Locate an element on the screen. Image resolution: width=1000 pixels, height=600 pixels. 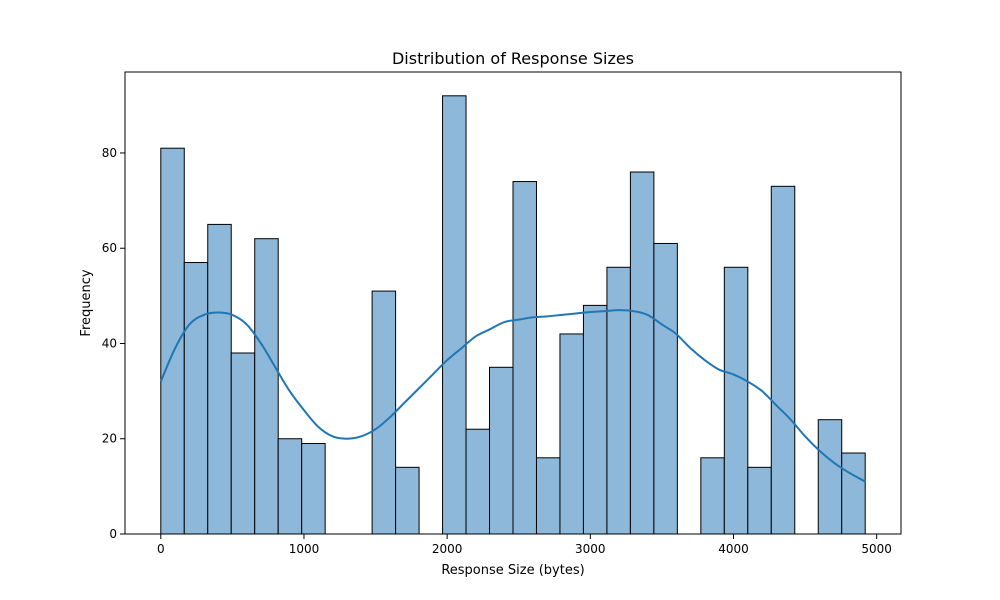
x-tick-label: 1000 is located at coordinates (304, 549).